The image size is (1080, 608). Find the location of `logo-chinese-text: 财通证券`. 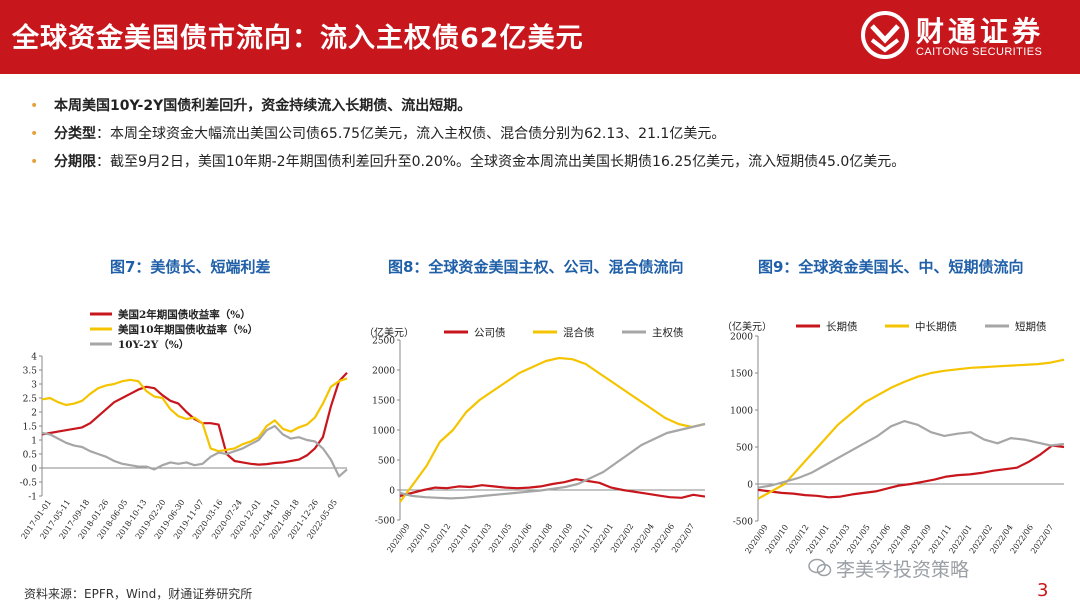

logo-chinese-text: 财通证券 is located at coordinates (980, 31).